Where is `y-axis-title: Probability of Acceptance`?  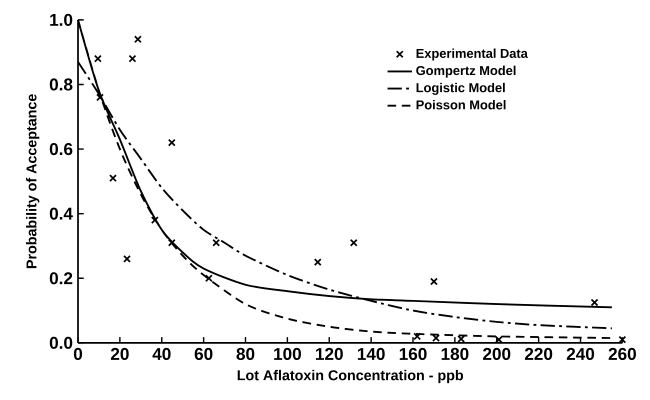 y-axis-title: Probability of Acceptance is located at coordinates (33, 181).